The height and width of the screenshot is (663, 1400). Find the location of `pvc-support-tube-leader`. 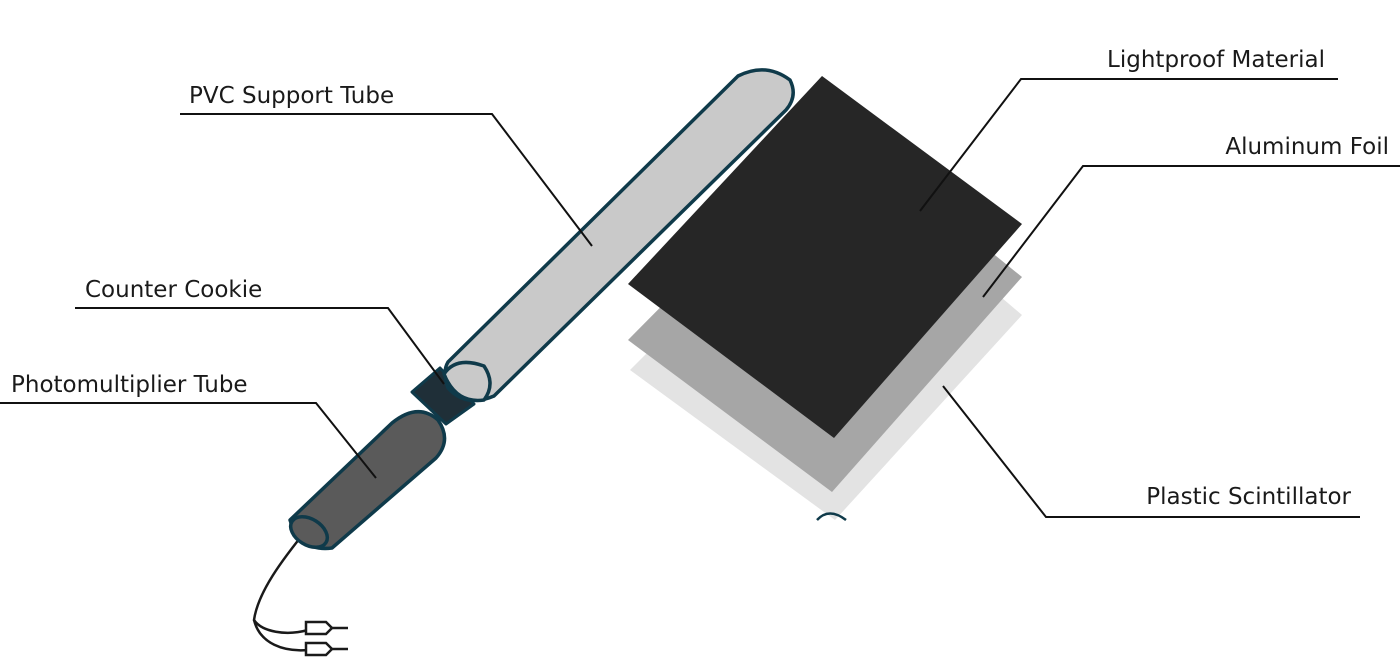

pvc-support-tube-leader is located at coordinates (386, 180).